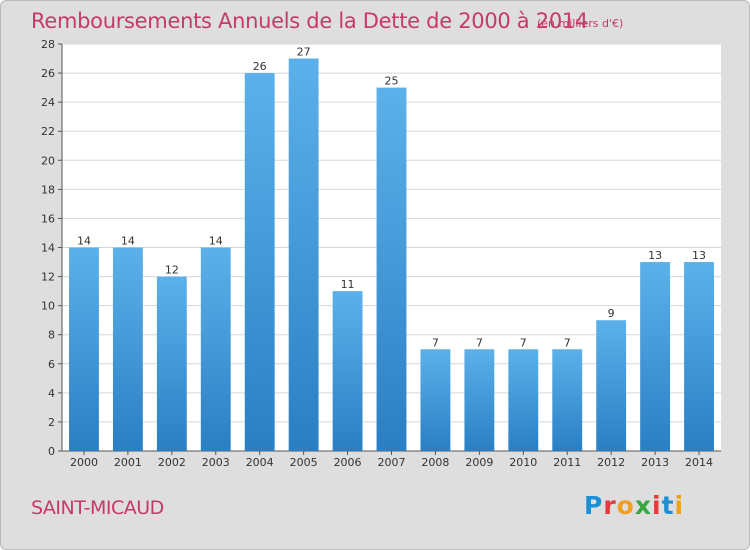 The width and height of the screenshot is (750, 550). What do you see at coordinates (172, 270) in the screenshot?
I see `bar-value-label: 12` at bounding box center [172, 270].